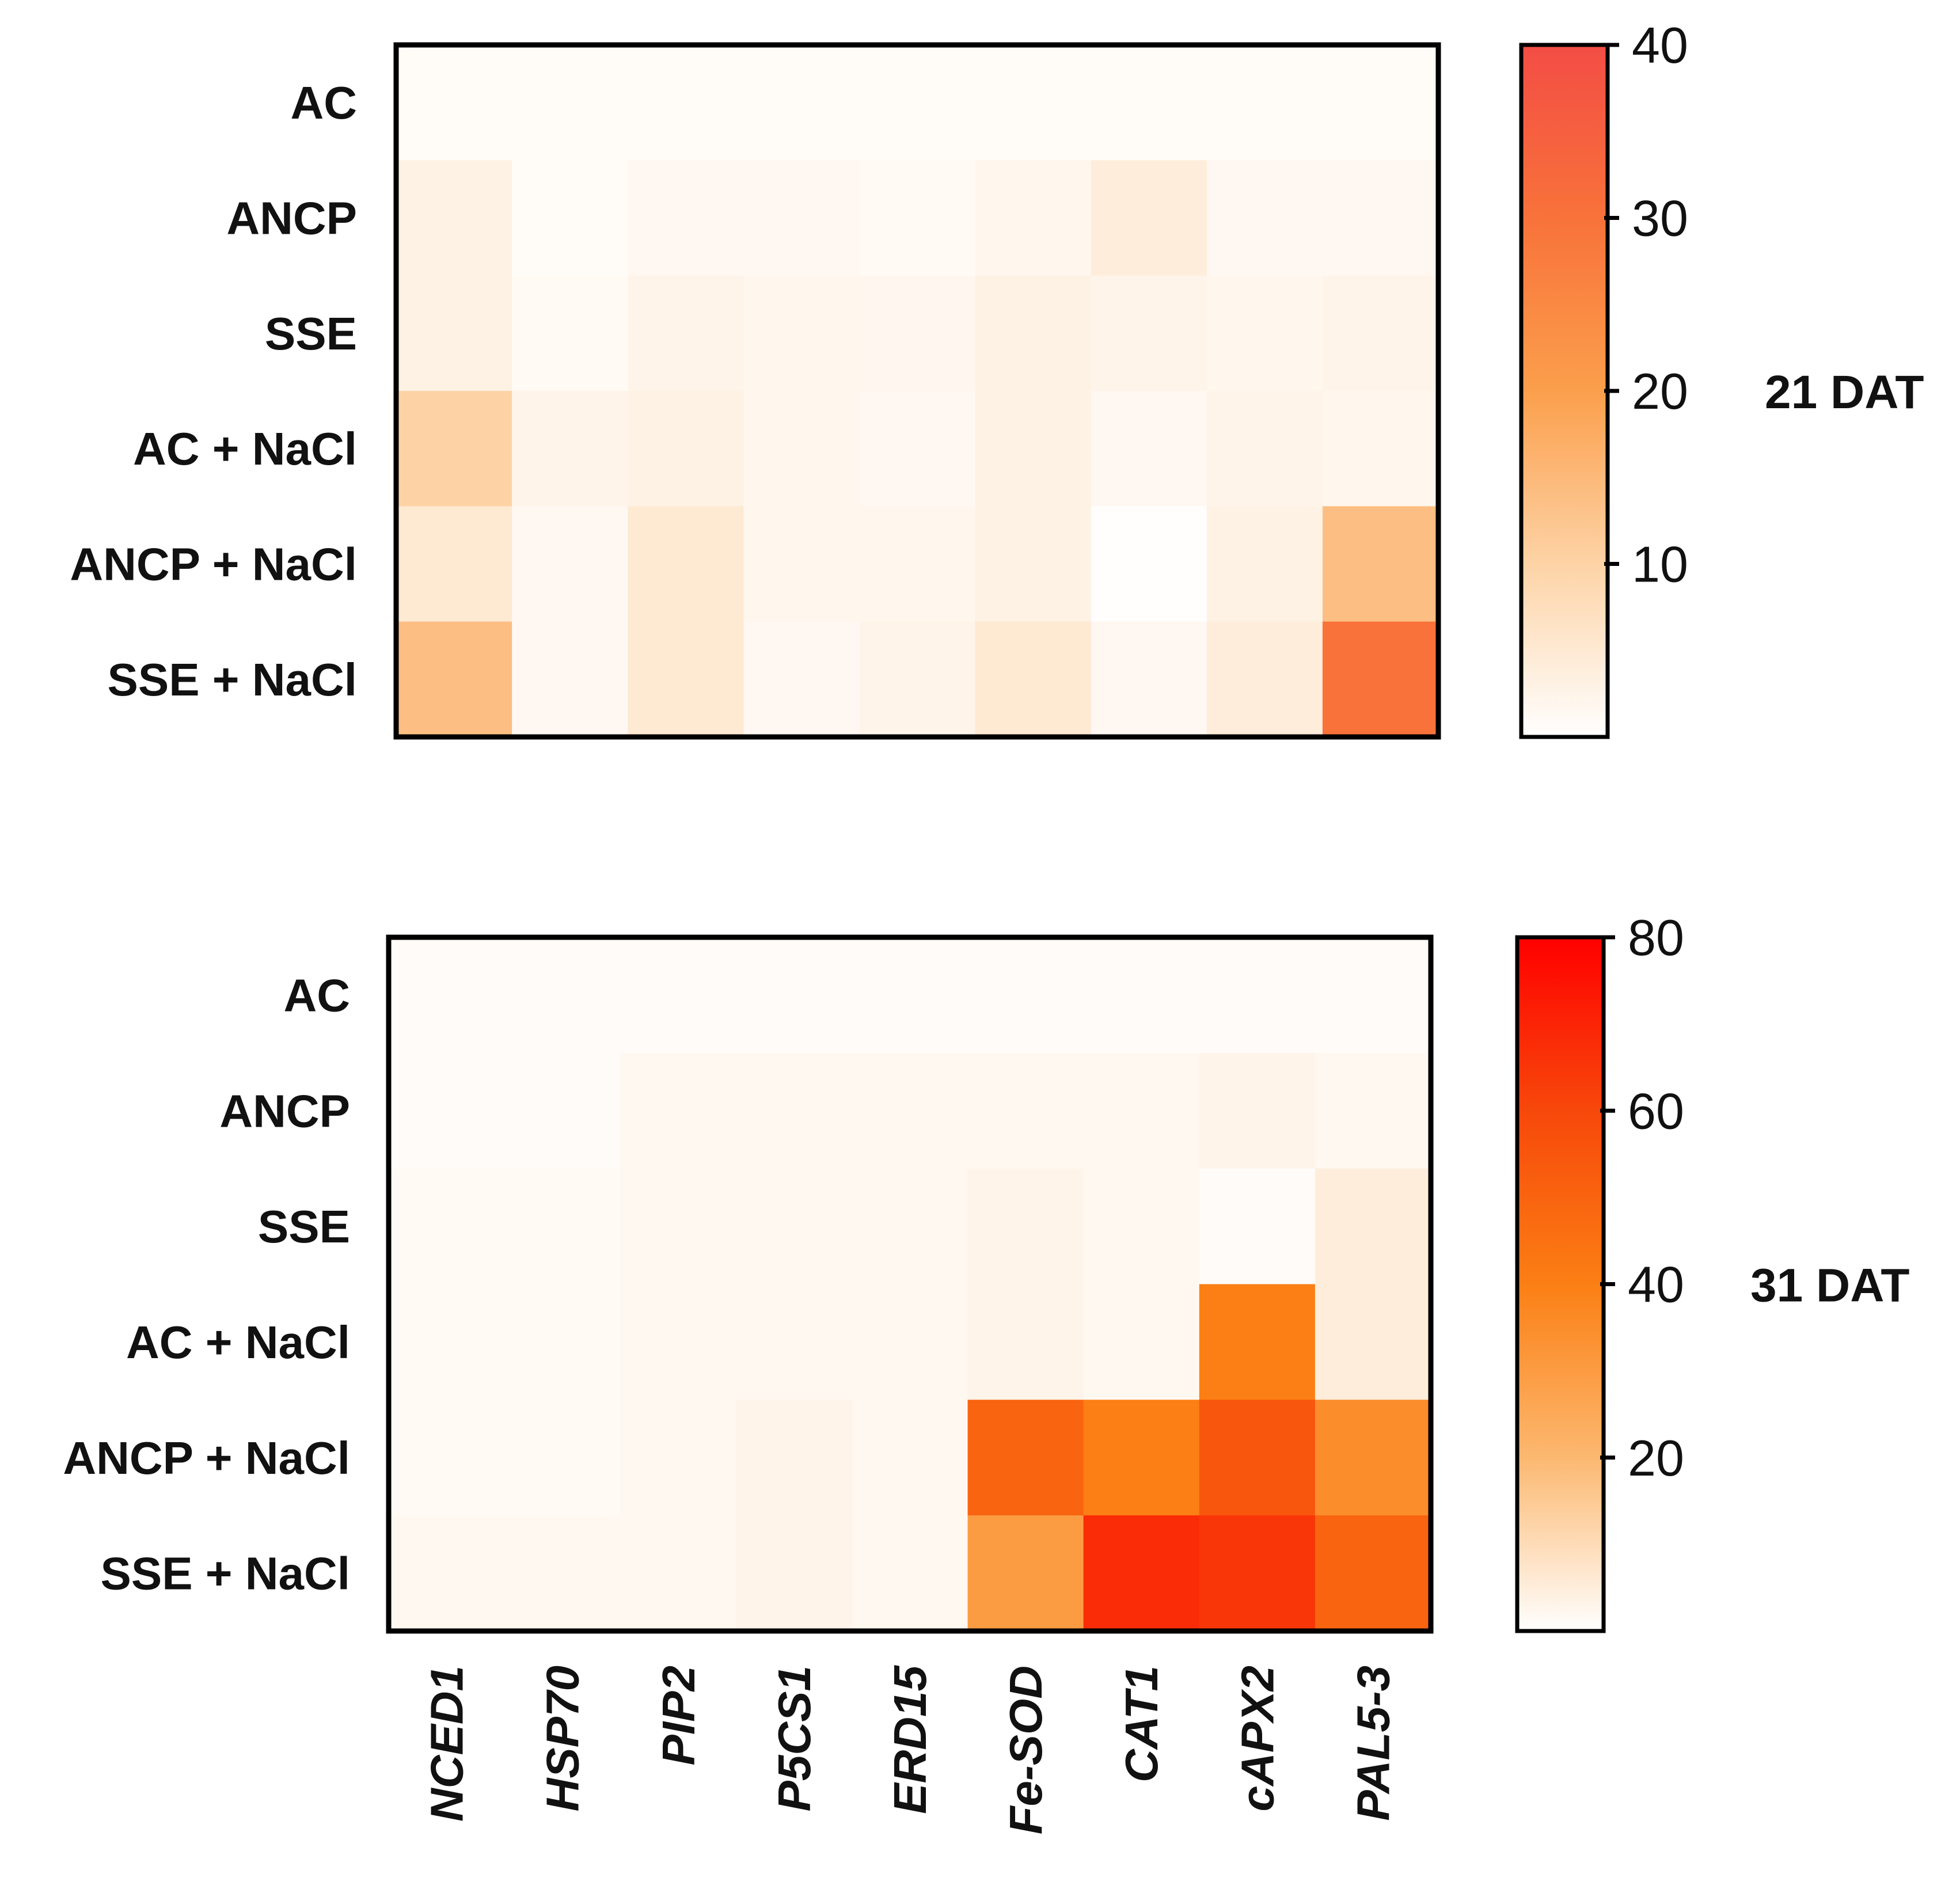  I want to click on row-label-sse-nacl: SSE + NaCl, so click(225, 1574).